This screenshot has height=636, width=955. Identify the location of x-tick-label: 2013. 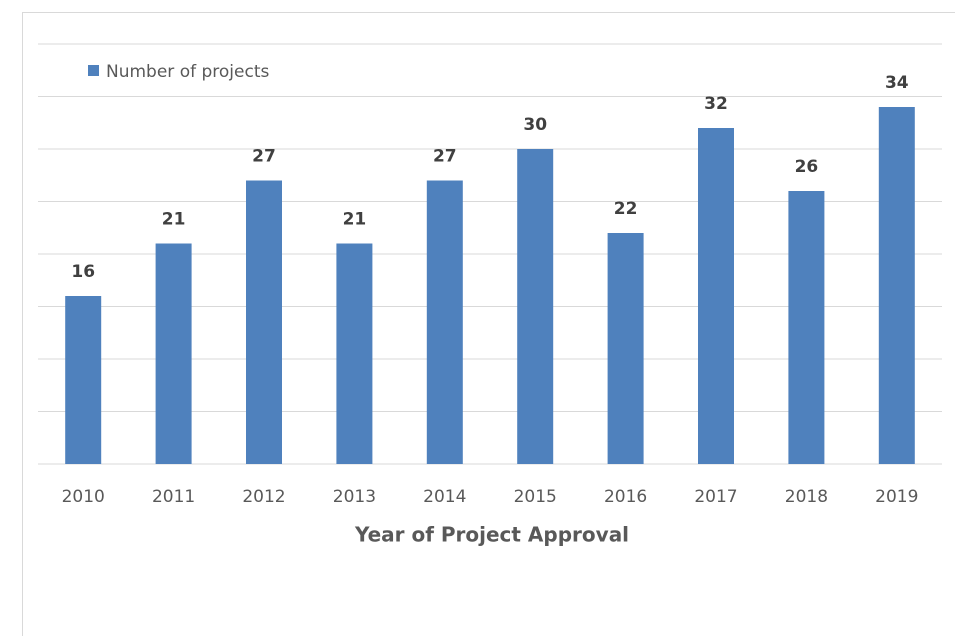
(354, 497).